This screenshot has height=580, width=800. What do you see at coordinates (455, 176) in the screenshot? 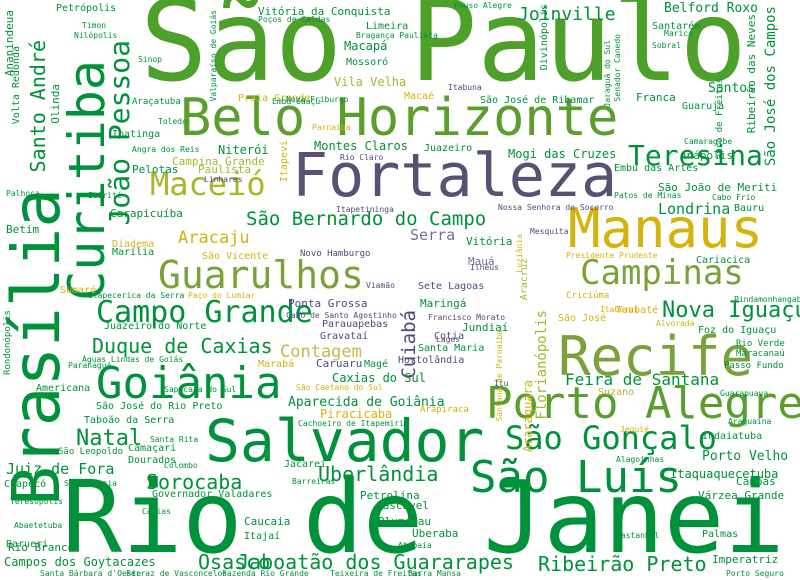
I see `word: Fortaleza` at bounding box center [455, 176].